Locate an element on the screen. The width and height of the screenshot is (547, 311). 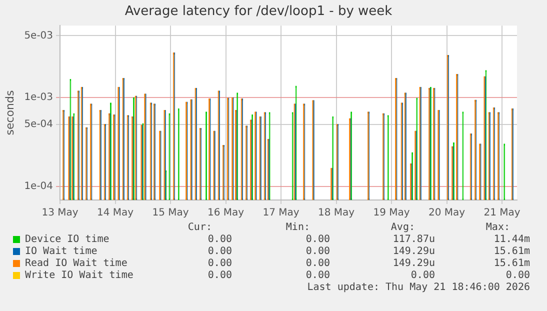
text: Cur: is located at coordinates (199, 227).